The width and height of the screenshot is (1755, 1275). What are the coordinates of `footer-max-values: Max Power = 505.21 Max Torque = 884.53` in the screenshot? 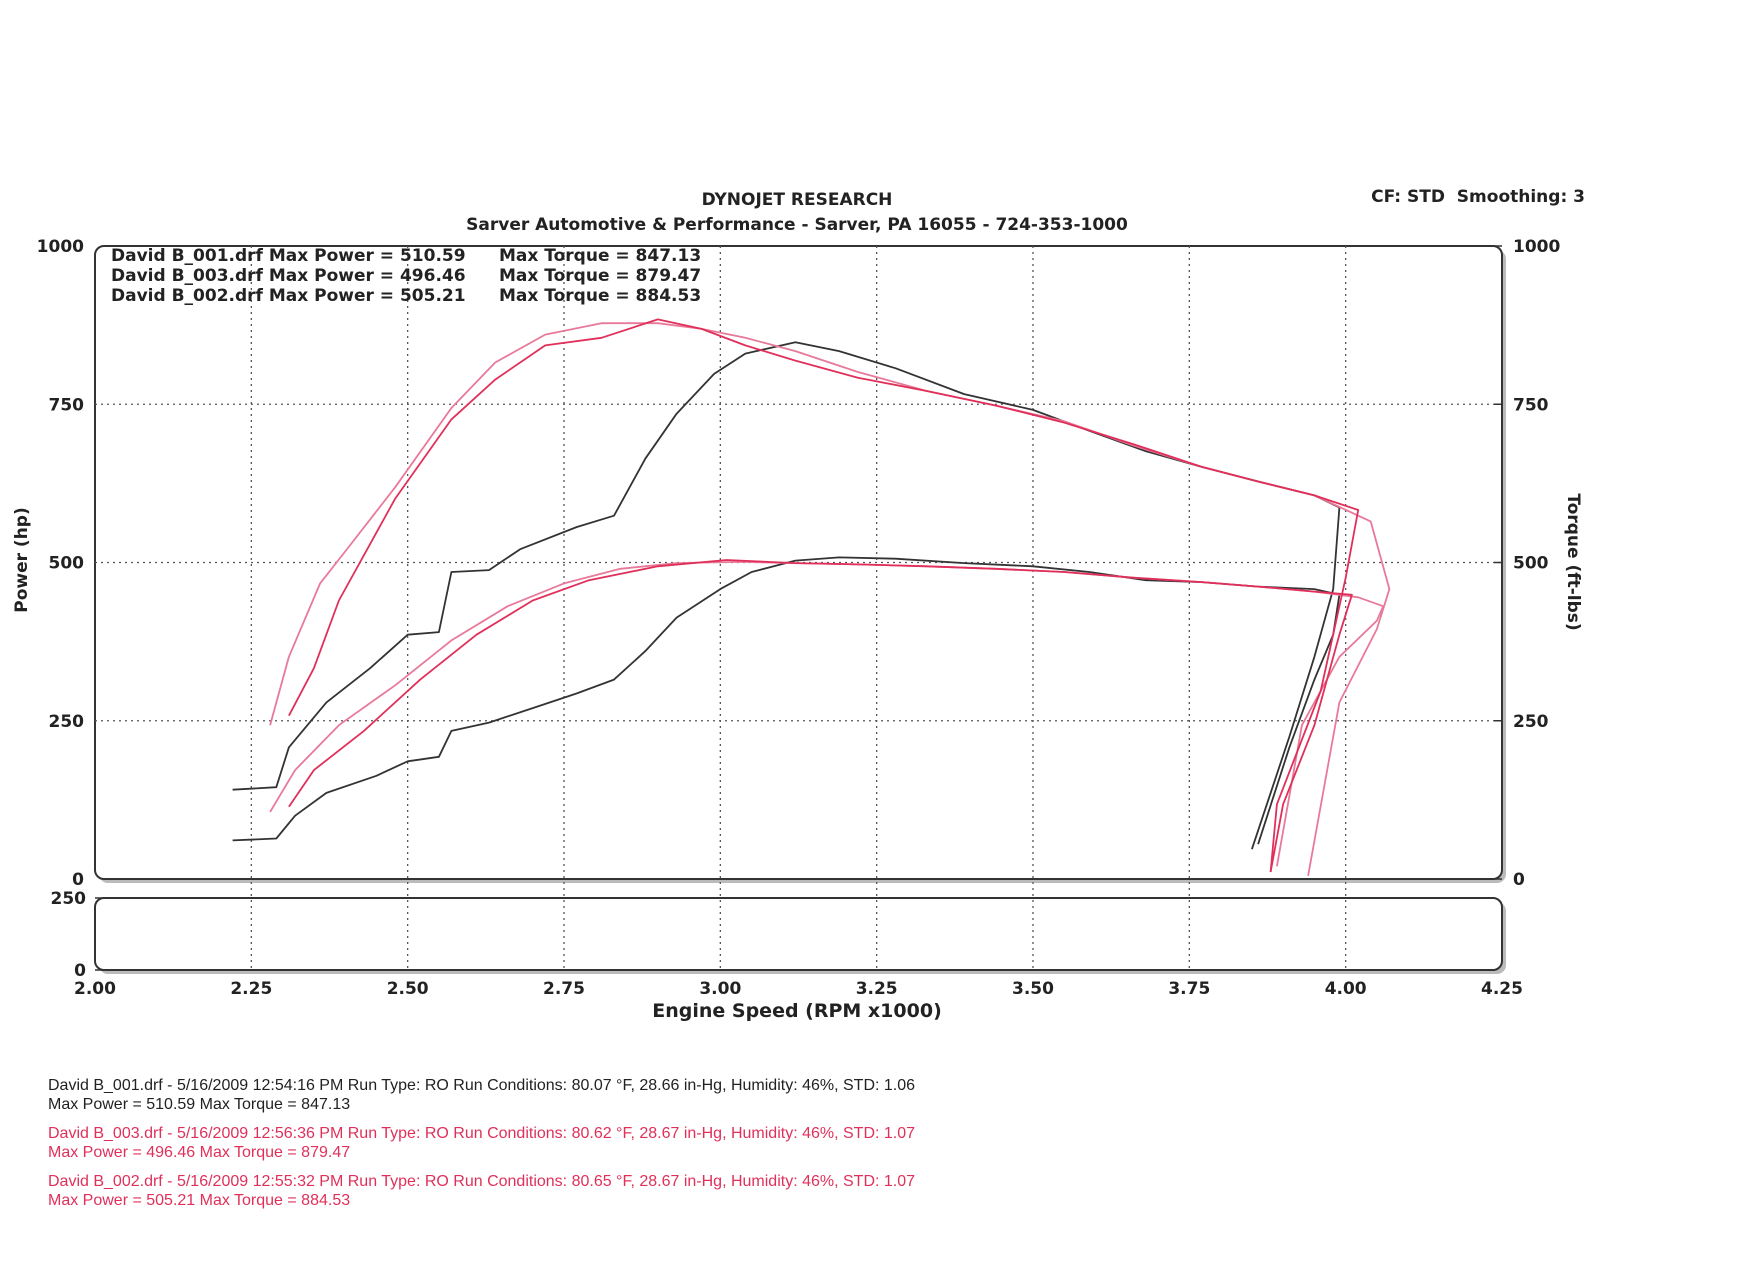 It's located at (199, 1200).